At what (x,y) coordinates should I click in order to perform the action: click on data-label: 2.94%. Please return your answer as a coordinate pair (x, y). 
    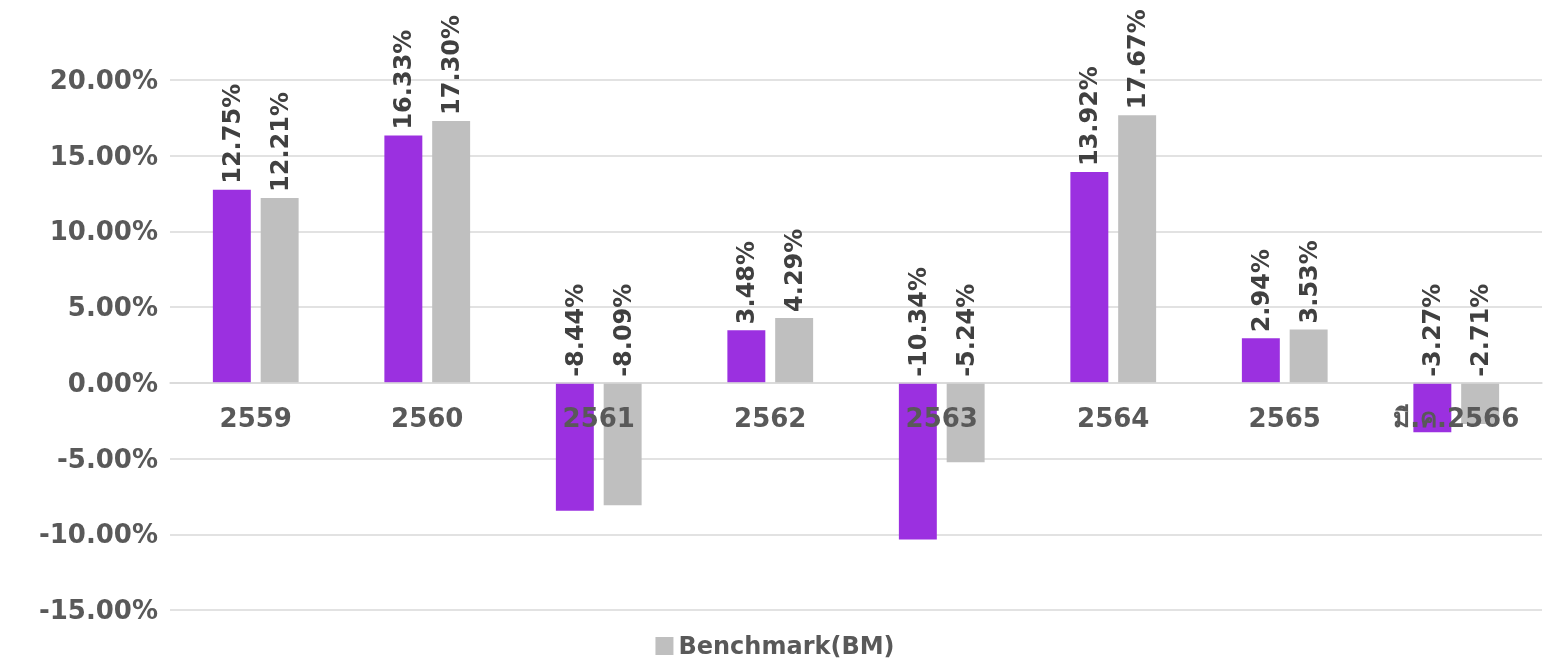
    Looking at the image, I should click on (1260, 291).